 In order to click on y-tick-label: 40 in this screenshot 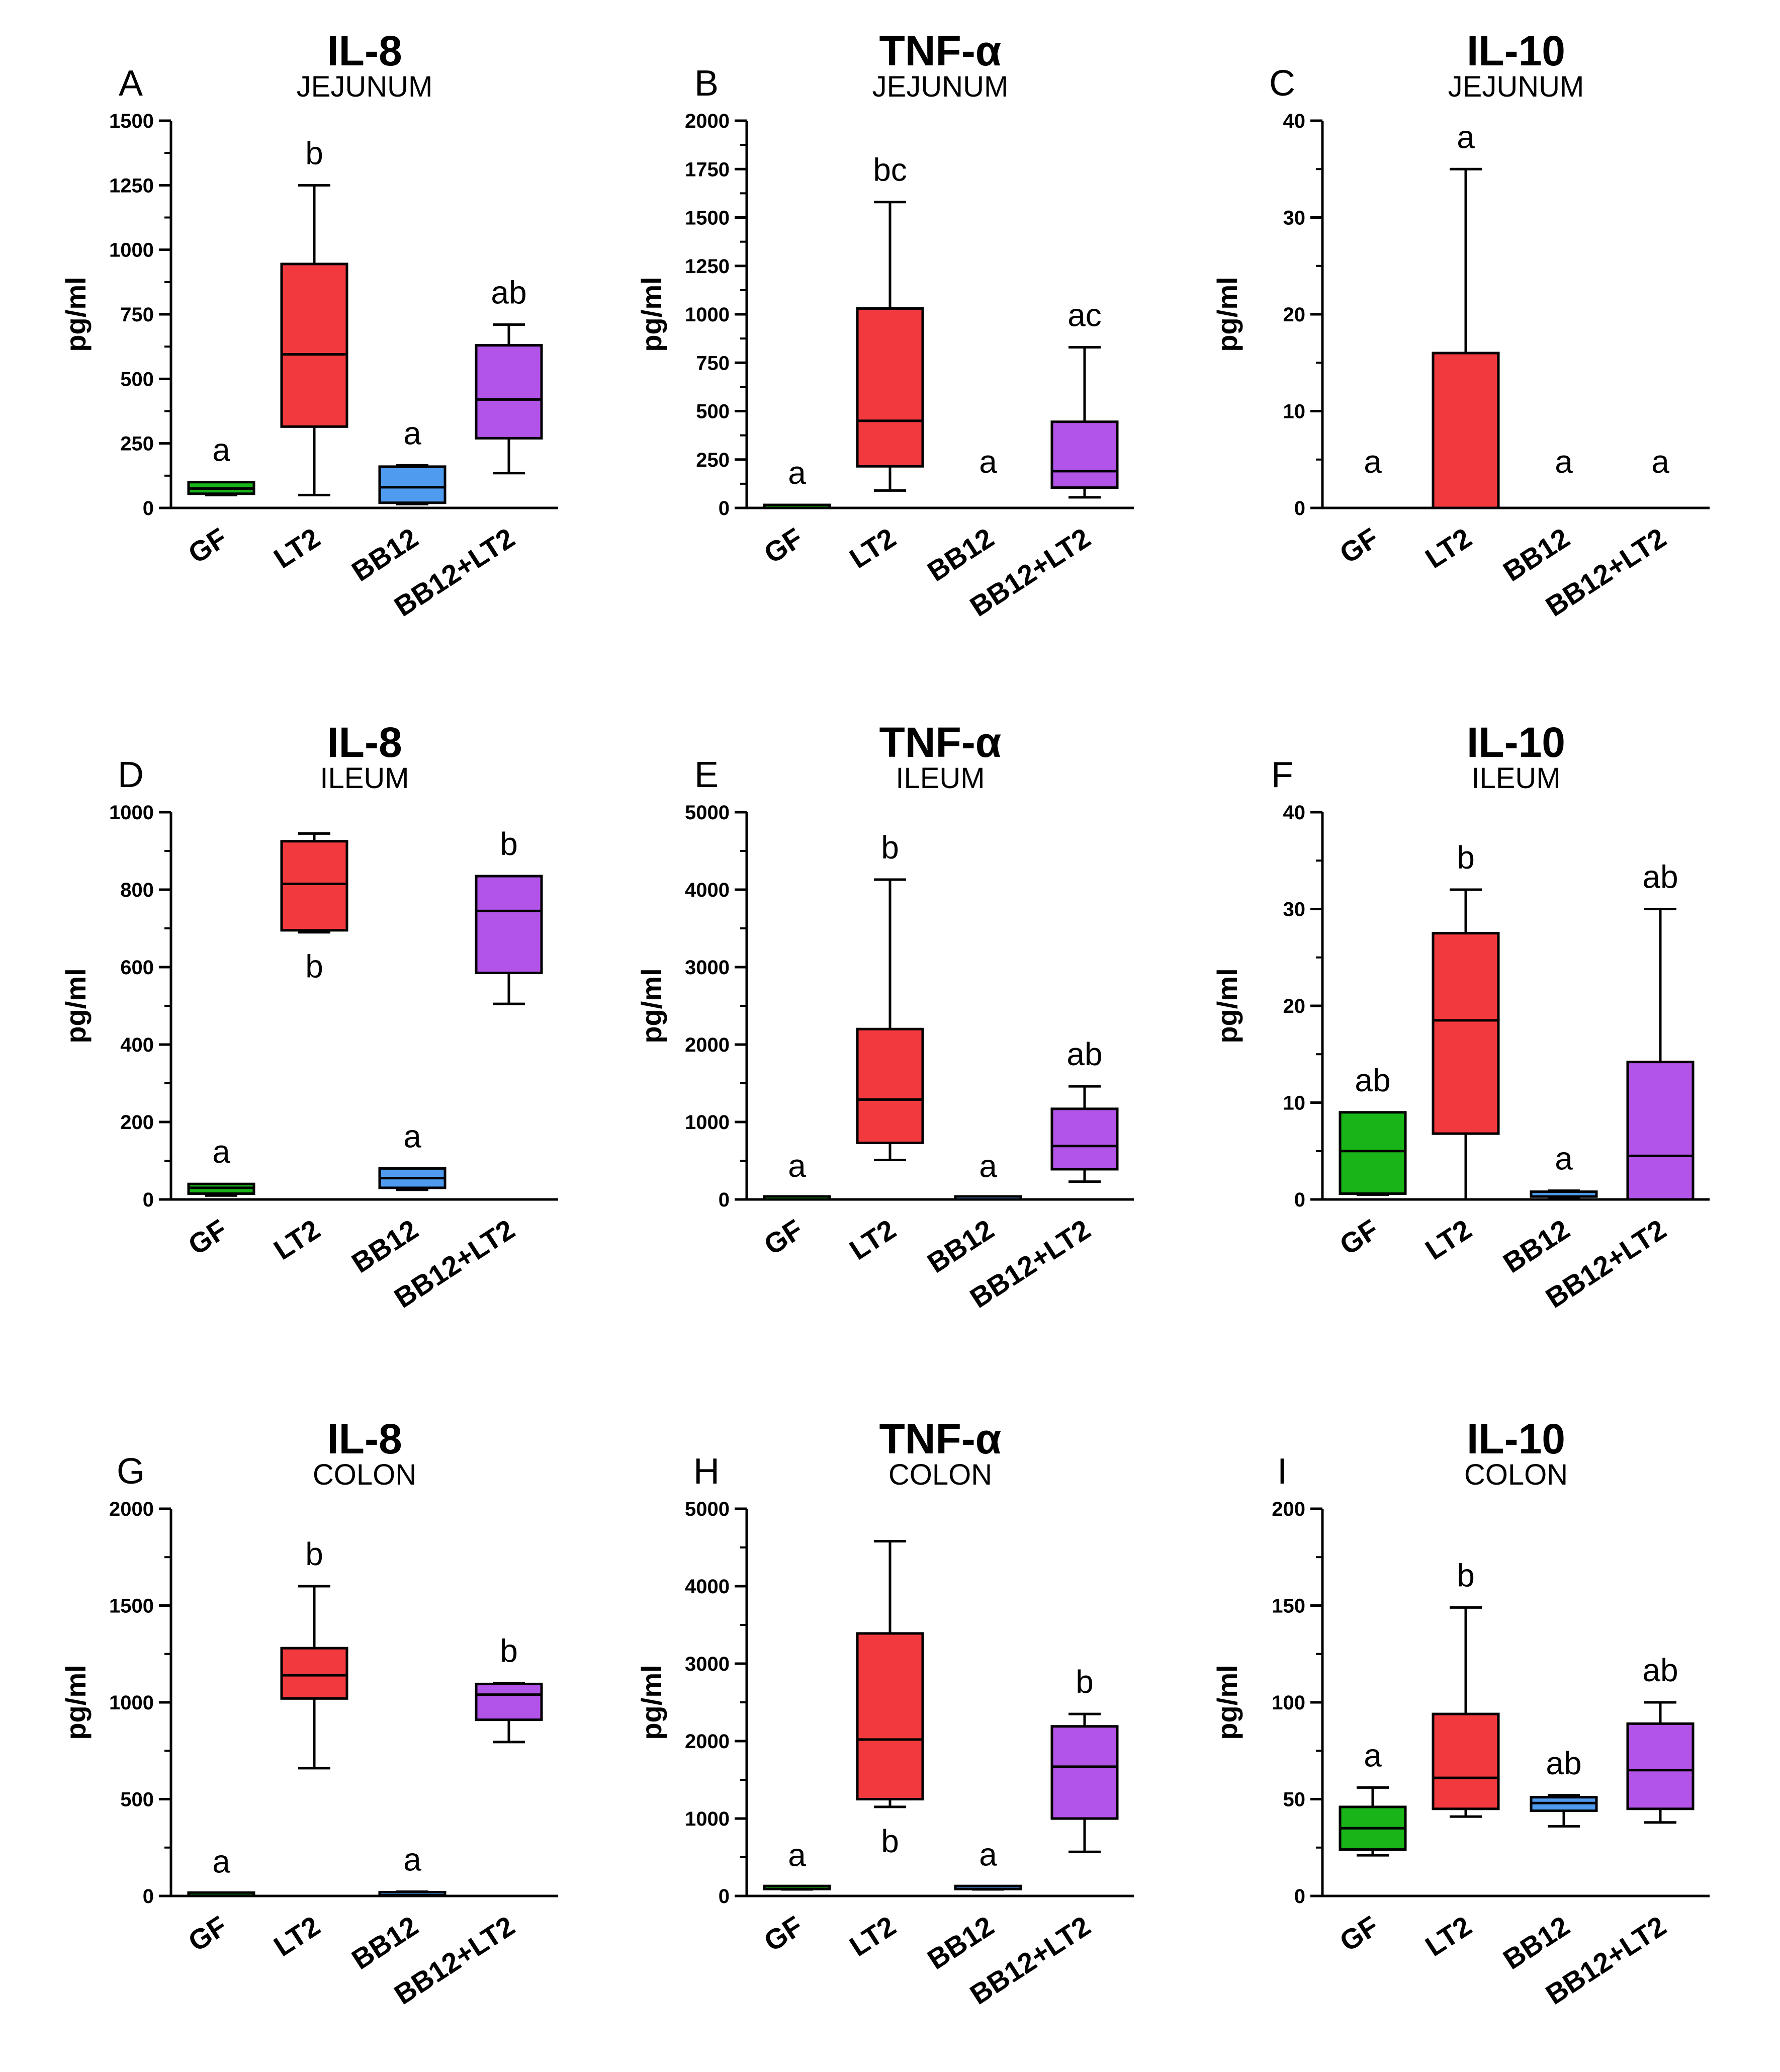, I will do `click(1294, 121)`.